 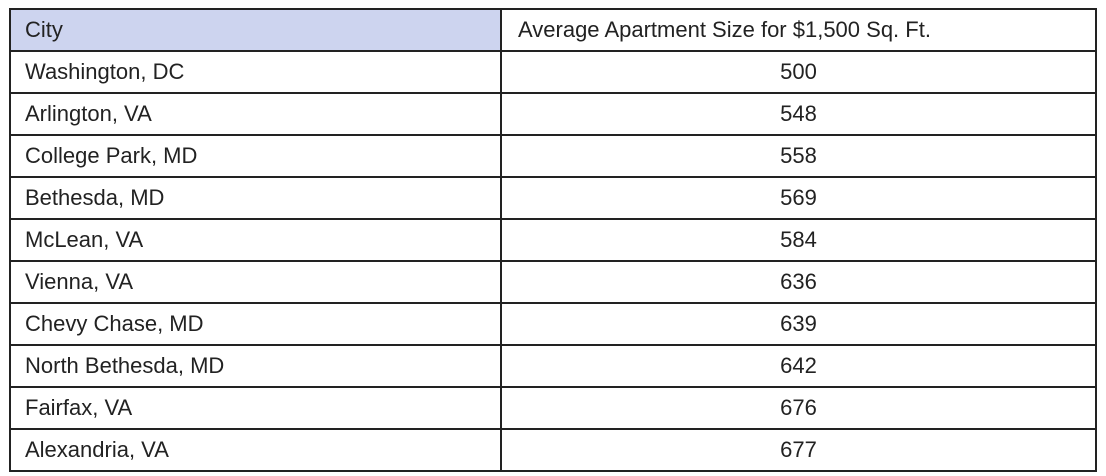 I want to click on city-cell: Alexandria, VA, so click(x=255, y=450).